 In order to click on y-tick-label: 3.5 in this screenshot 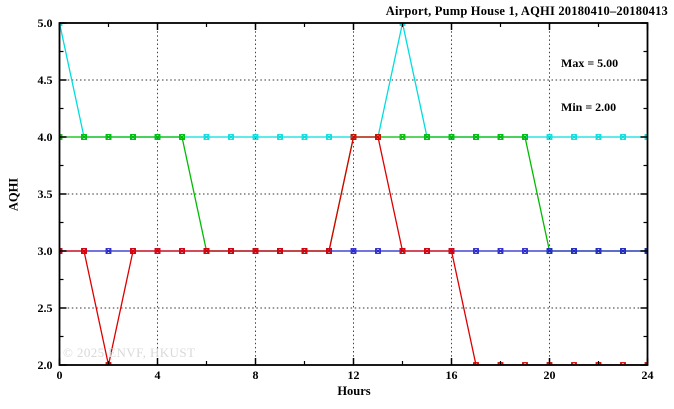, I will do `click(45, 194)`.